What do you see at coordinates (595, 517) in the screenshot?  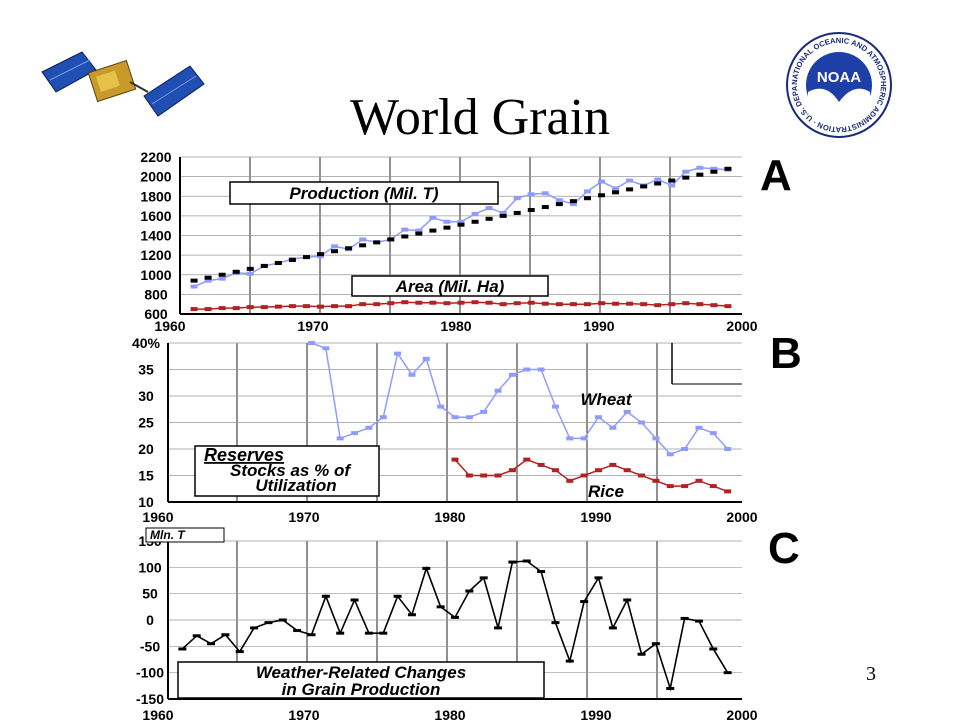 I see `x-tick-label: 1990` at bounding box center [595, 517].